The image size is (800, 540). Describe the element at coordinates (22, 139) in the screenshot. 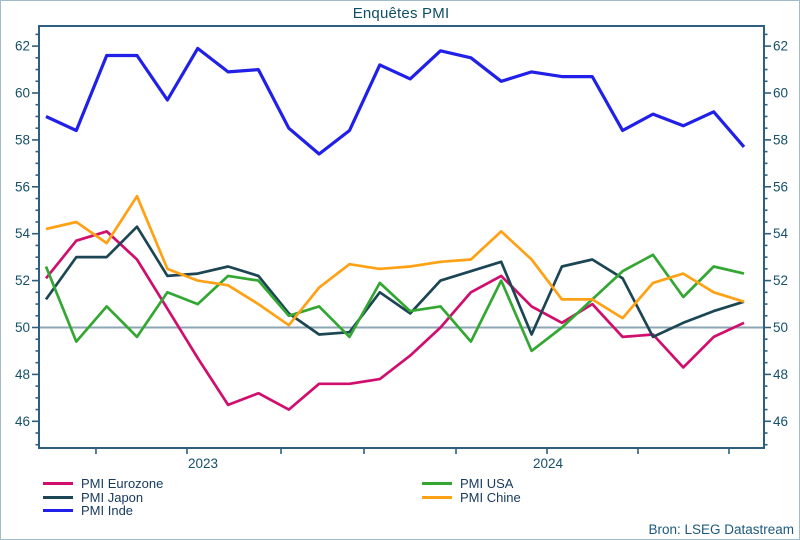

I see `y-axis-tick-label-left: 58` at that location.